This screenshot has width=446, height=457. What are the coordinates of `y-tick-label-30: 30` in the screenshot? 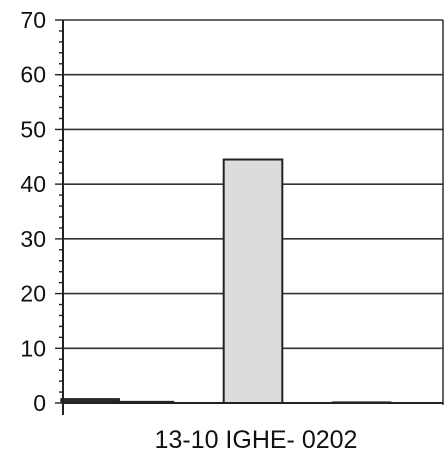 It's located at (33, 239).